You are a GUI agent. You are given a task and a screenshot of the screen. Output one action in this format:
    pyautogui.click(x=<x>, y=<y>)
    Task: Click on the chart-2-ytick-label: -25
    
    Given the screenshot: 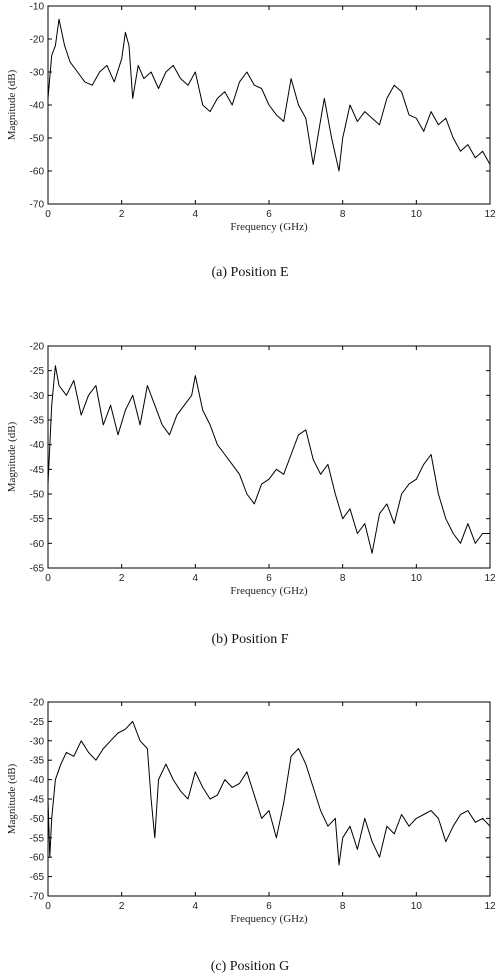 What is the action you would take?
    pyautogui.click(x=37, y=722)
    